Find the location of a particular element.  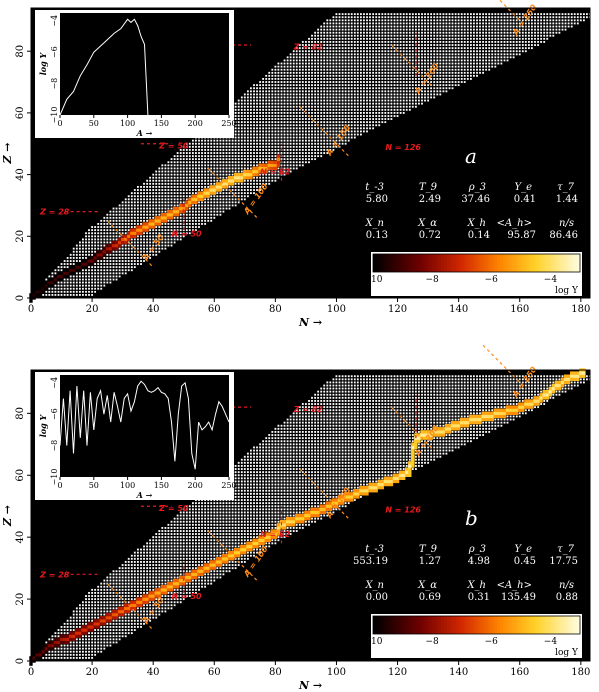

isobar-line is located at coordinates (512, 13).